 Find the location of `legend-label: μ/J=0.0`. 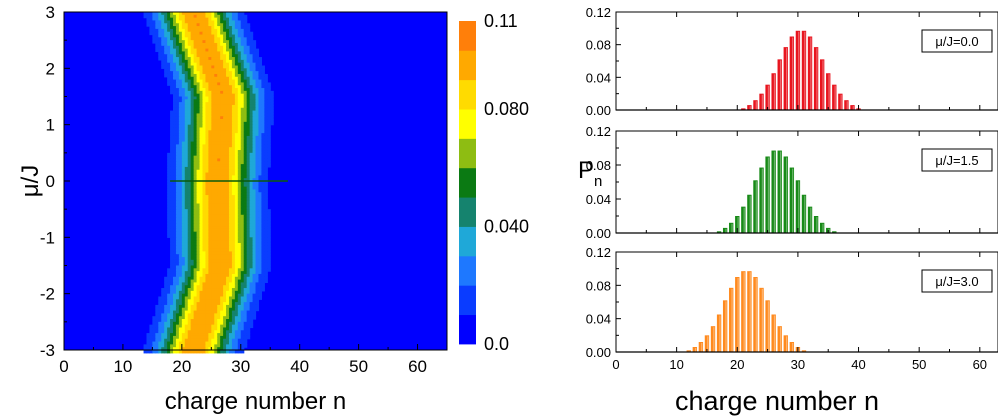

legend-label: μ/J=0.0 is located at coordinates (956, 41).